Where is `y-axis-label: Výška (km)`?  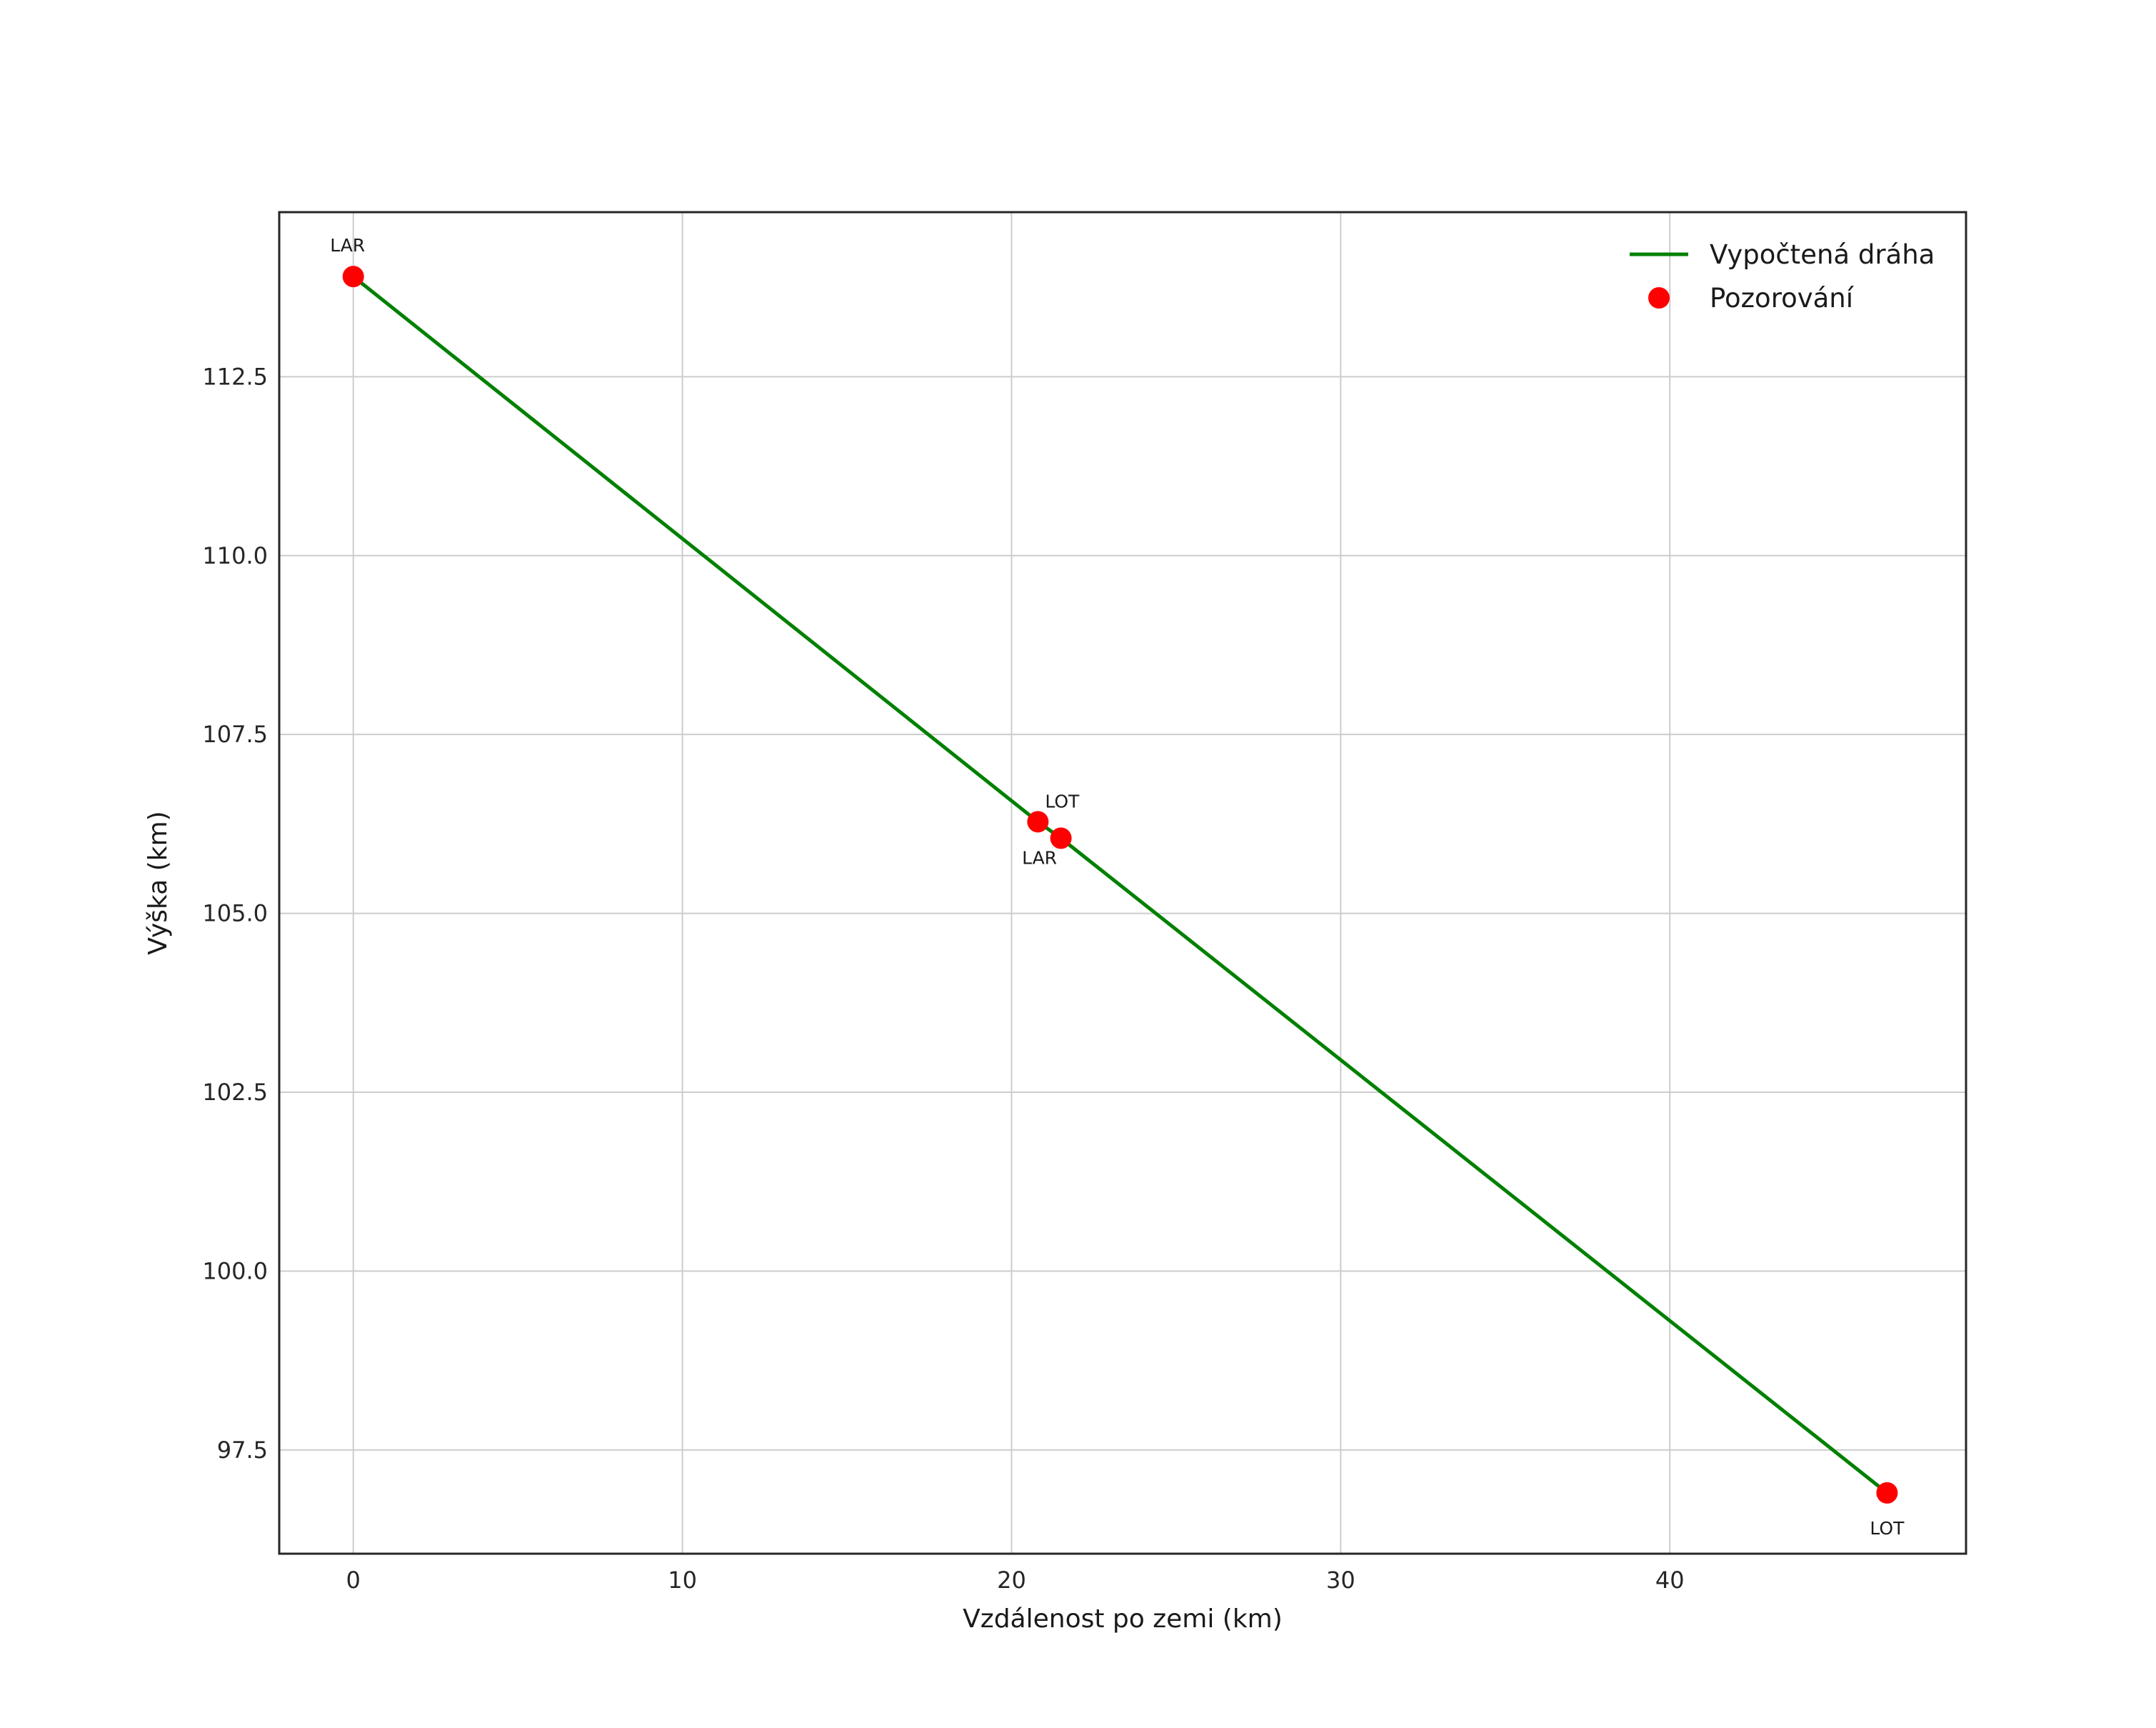
y-axis-label: Výška (km) is located at coordinates (158, 882).